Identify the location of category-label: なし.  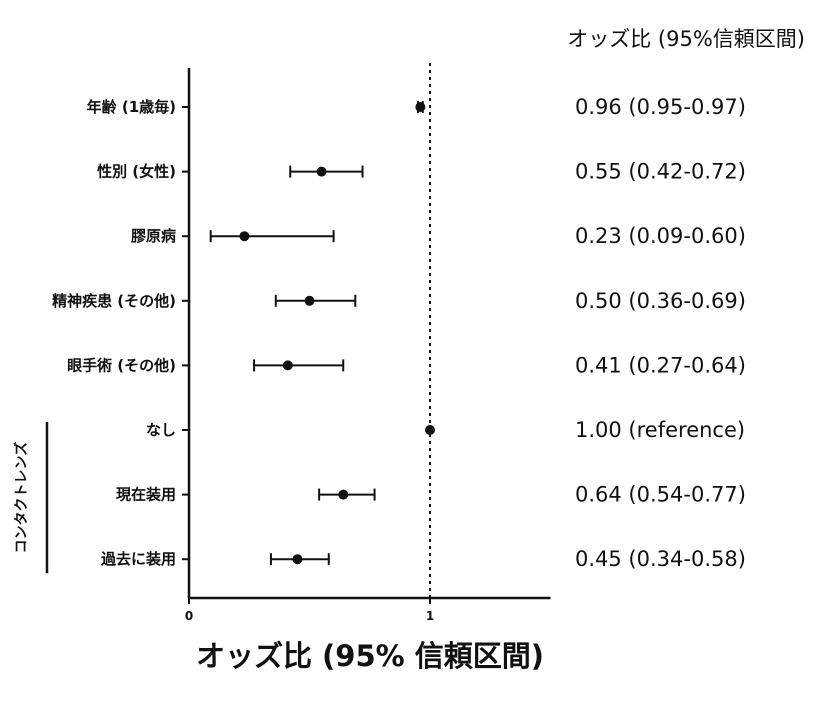
(161, 430).